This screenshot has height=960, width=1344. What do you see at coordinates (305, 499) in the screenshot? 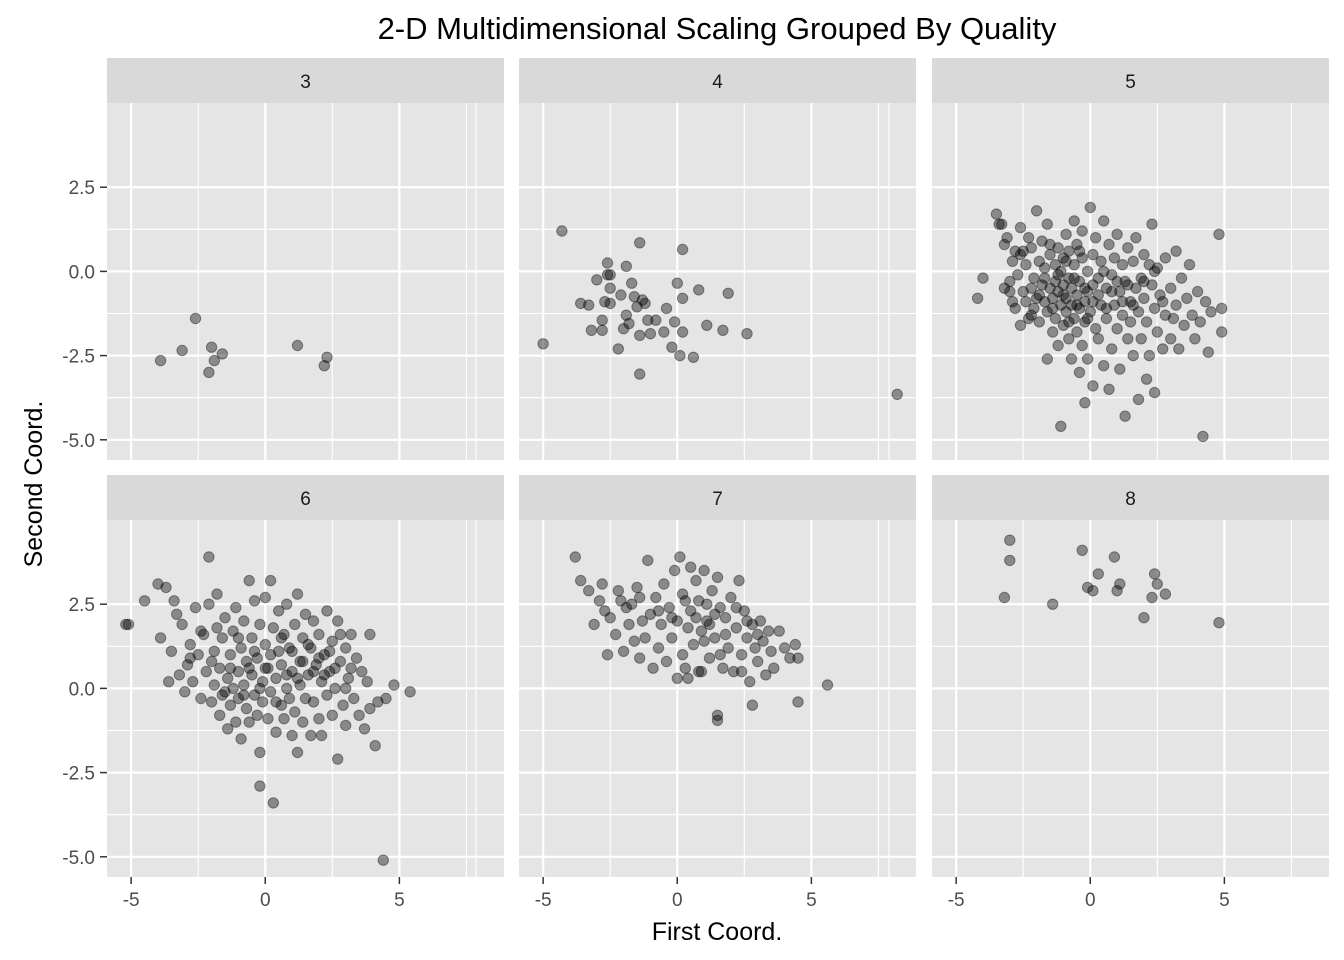
I see `facet-strip-label: 6` at bounding box center [305, 499].